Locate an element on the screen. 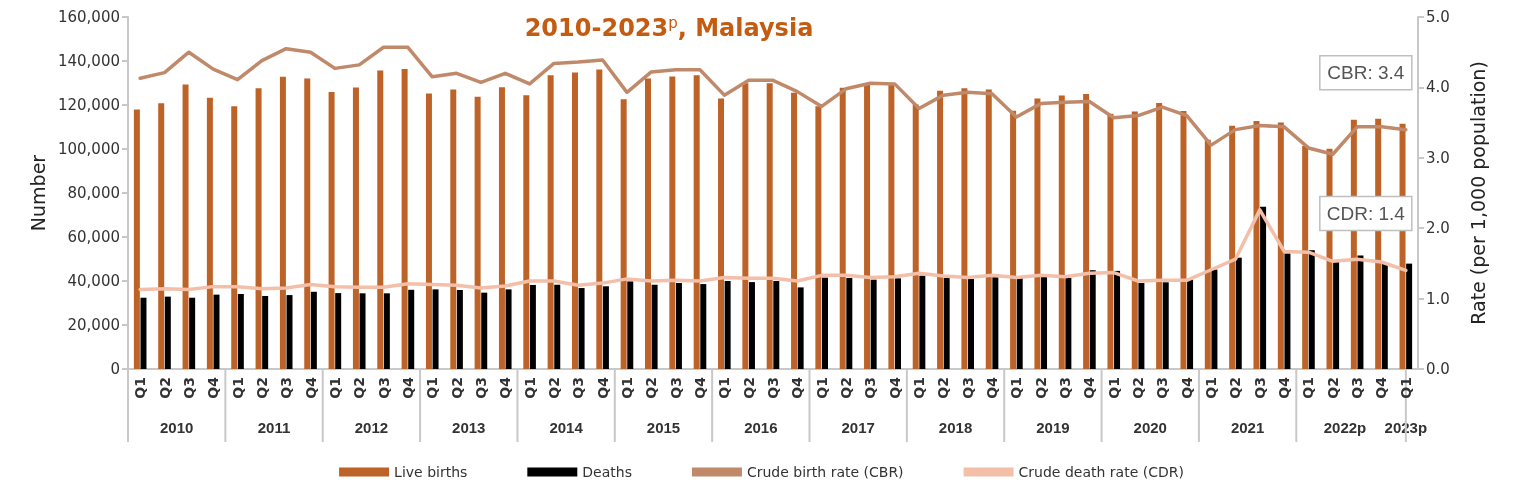 This screenshot has height=488, width=1523. legend-label: Crude death rate (CDR) is located at coordinates (1101, 472).